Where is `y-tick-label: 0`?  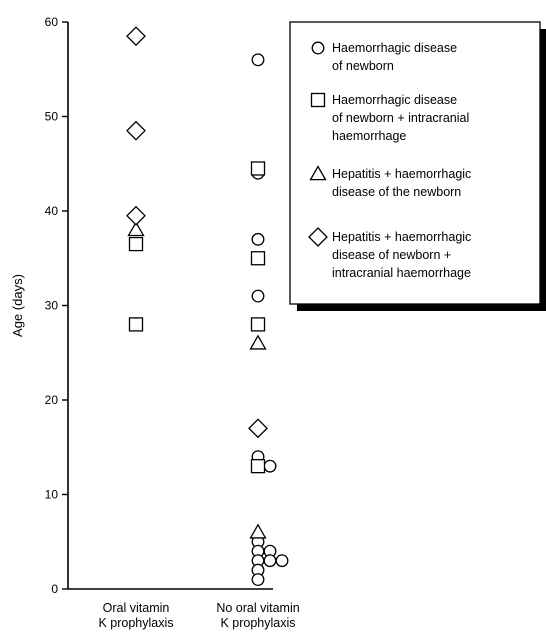 y-tick-label: 0 is located at coordinates (54, 589).